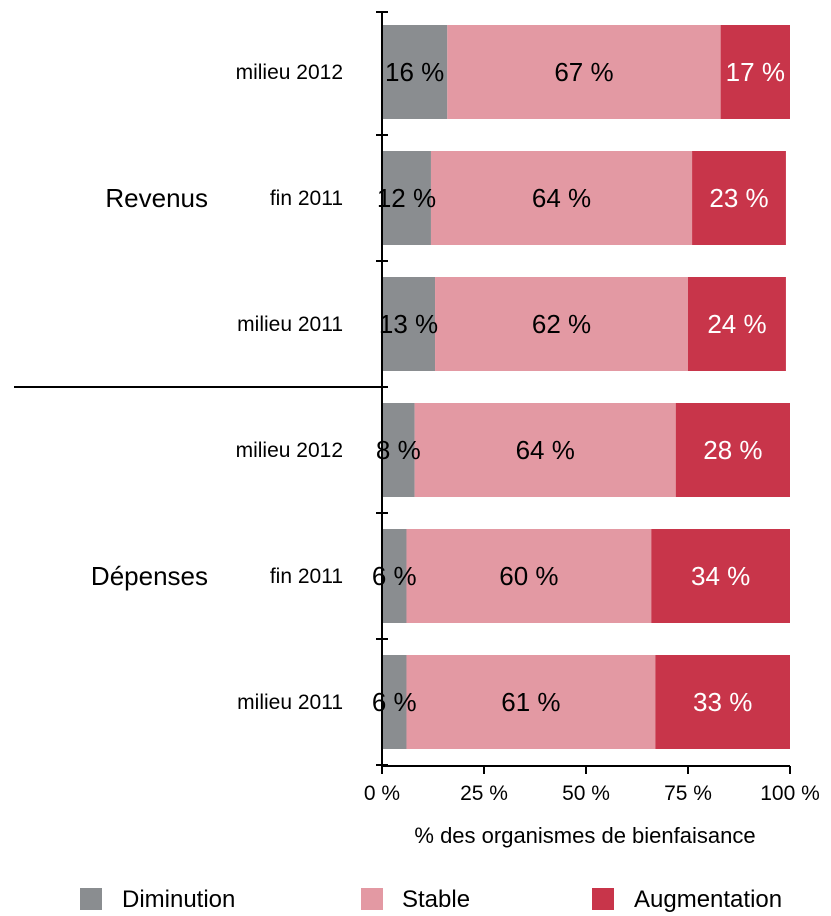 The width and height of the screenshot is (831, 916). I want to click on data-label-augmentation-1-0: 28 %, so click(732, 450).